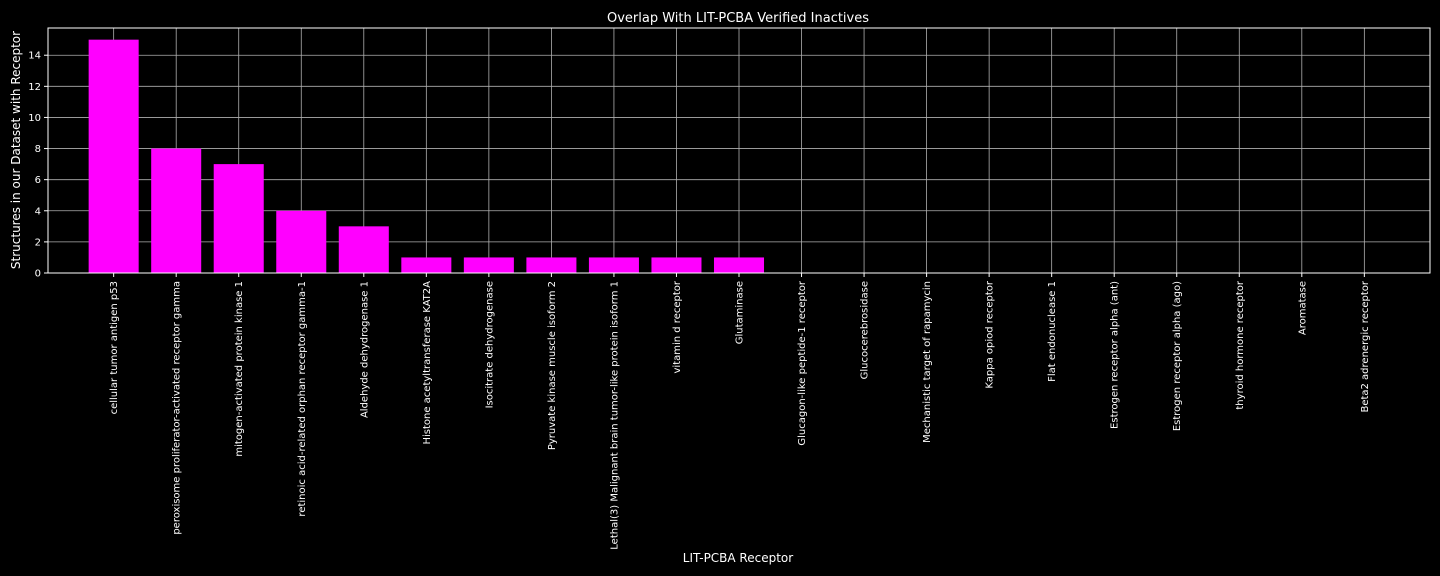 Image resolution: width=1440 pixels, height=576 pixels. I want to click on x-tick-label: Flat endonuclease 1, so click(1052, 331).